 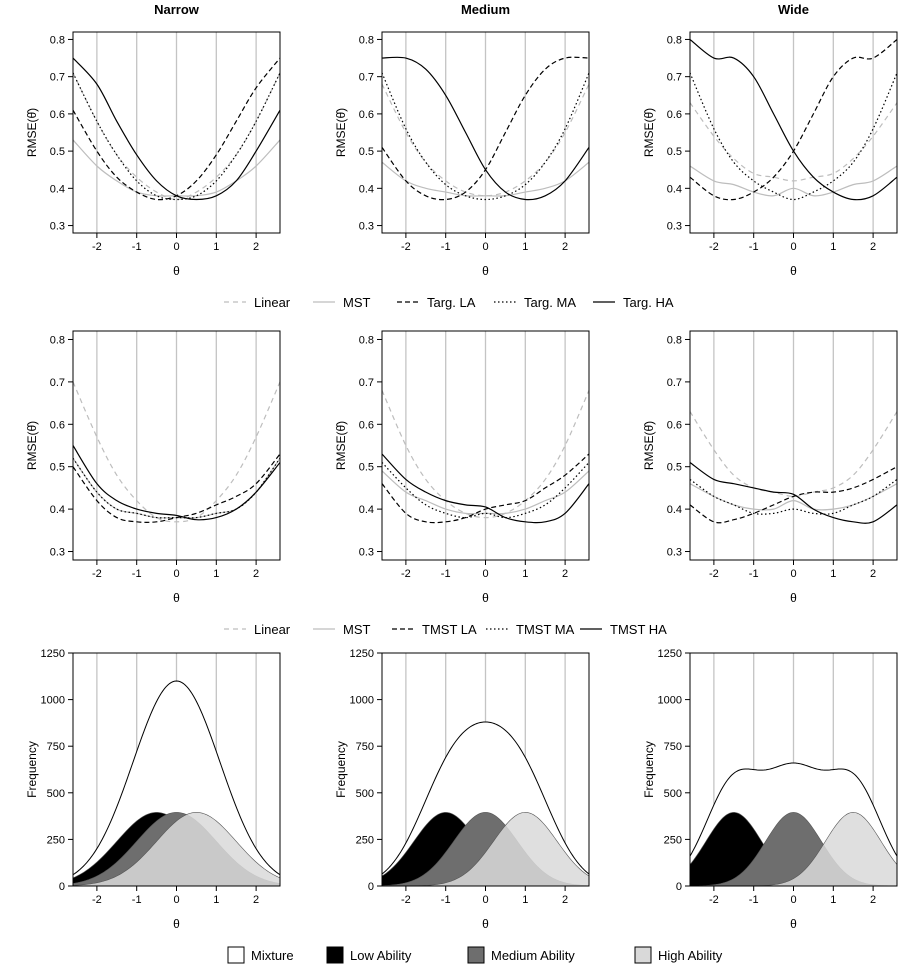 I want to click on series-line-tmst-la, so click(x=793, y=495).